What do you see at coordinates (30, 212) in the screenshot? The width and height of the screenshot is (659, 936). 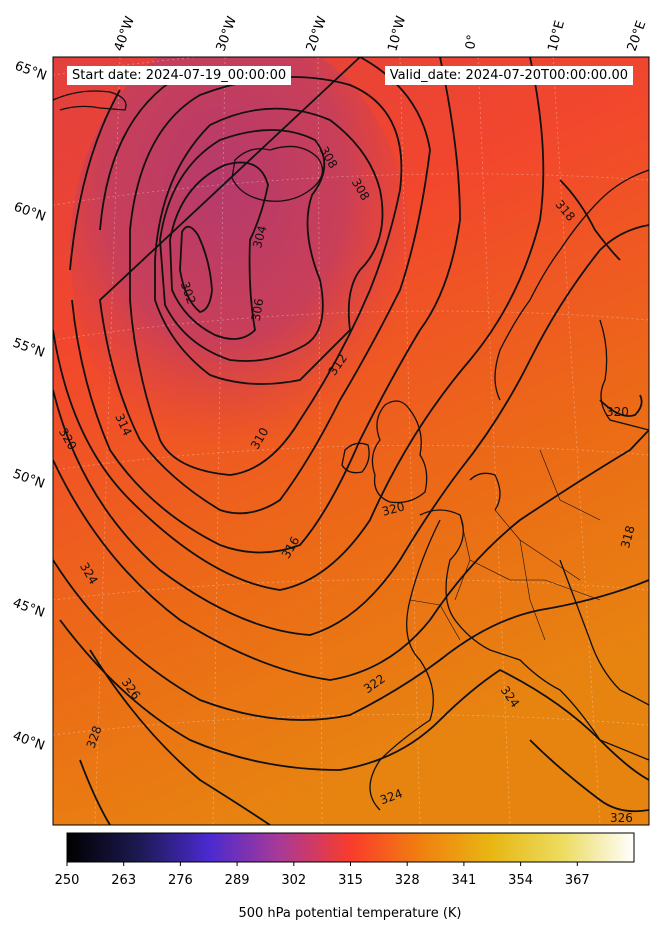 I see `lat-label: 60°N` at bounding box center [30, 212].